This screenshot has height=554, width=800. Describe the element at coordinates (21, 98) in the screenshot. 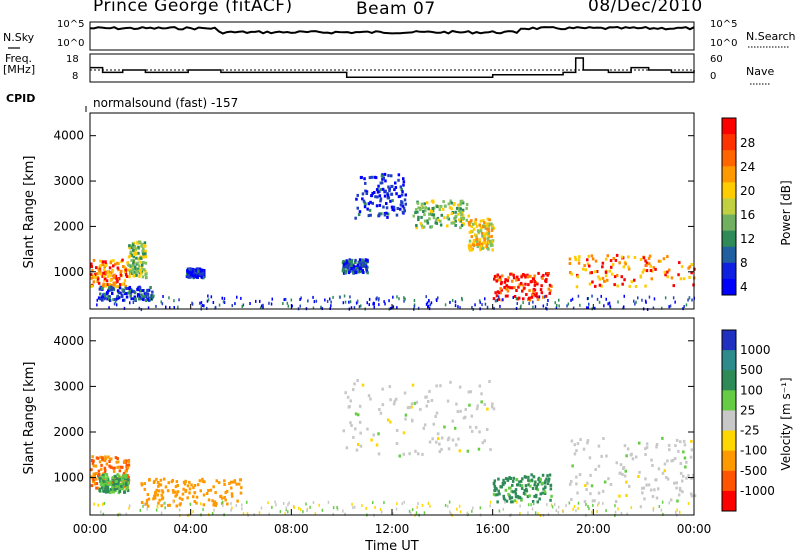

I see `cpid-label: CPID` at that location.